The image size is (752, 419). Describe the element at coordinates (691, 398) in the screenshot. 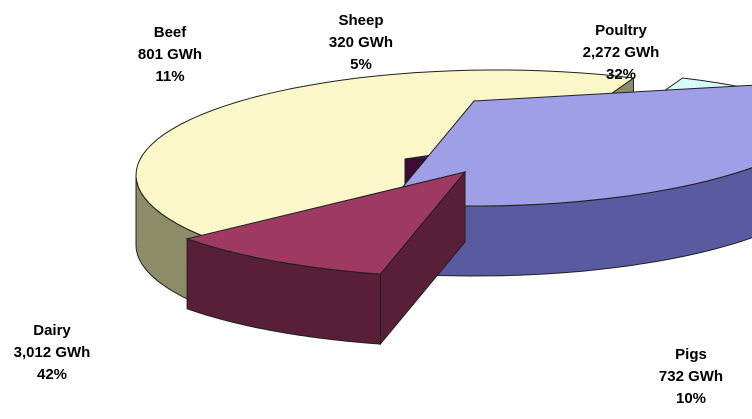

I see `label-pigs-percent: 10%` at that location.